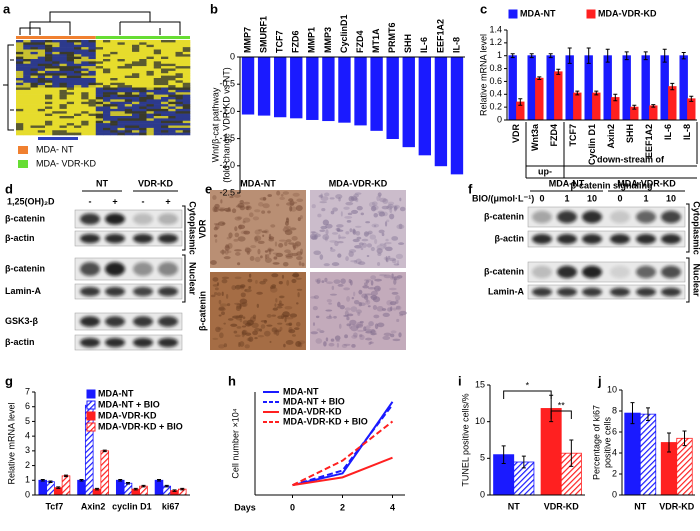  I want to click on y-axis-label: Percentage of ki67, so click(596, 442).